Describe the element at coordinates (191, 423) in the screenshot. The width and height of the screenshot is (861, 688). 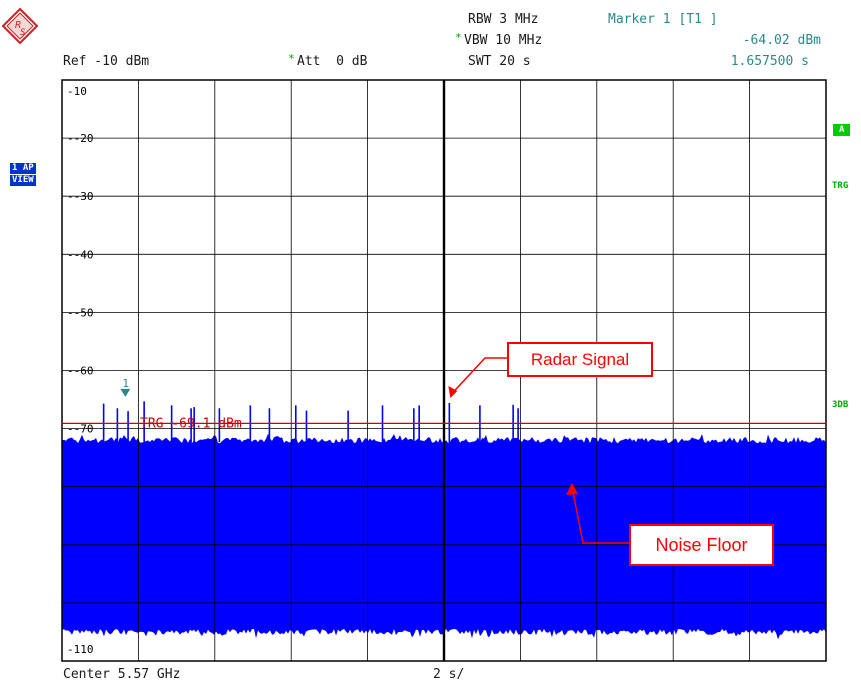
I see `trigger-level-label: TRG -69.1 dBm` at that location.